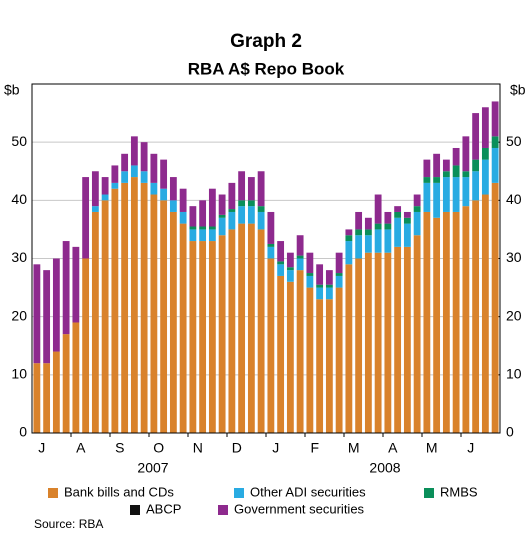 The width and height of the screenshot is (532, 534). Describe the element at coordinates (510, 432) in the screenshot. I see `y2-tick-label: 0` at that location.